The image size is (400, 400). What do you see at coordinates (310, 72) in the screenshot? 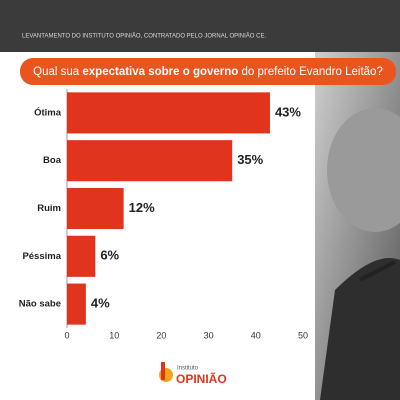
I see `title-part: do prefeito Evandro Leitão?` at bounding box center [310, 72].